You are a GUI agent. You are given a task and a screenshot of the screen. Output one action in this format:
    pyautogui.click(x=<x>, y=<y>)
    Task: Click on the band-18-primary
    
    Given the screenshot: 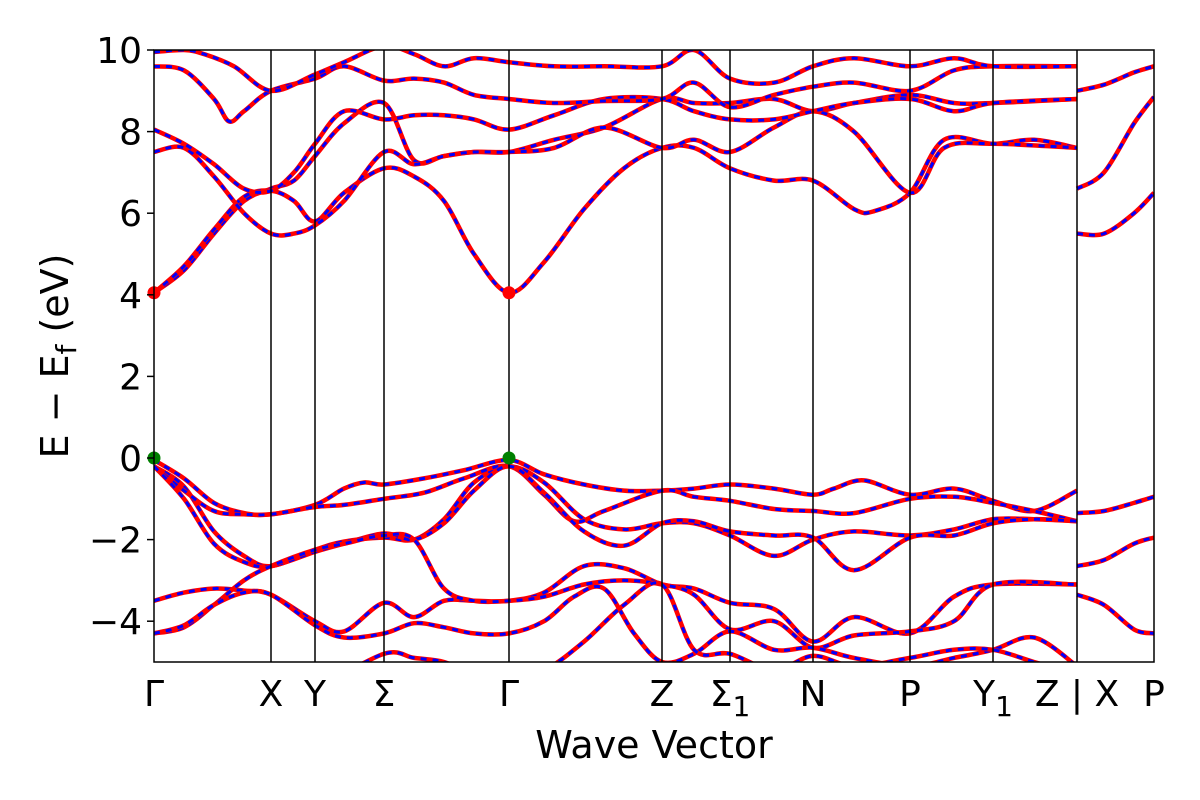 What is the action you would take?
    pyautogui.click(x=1115, y=552)
    